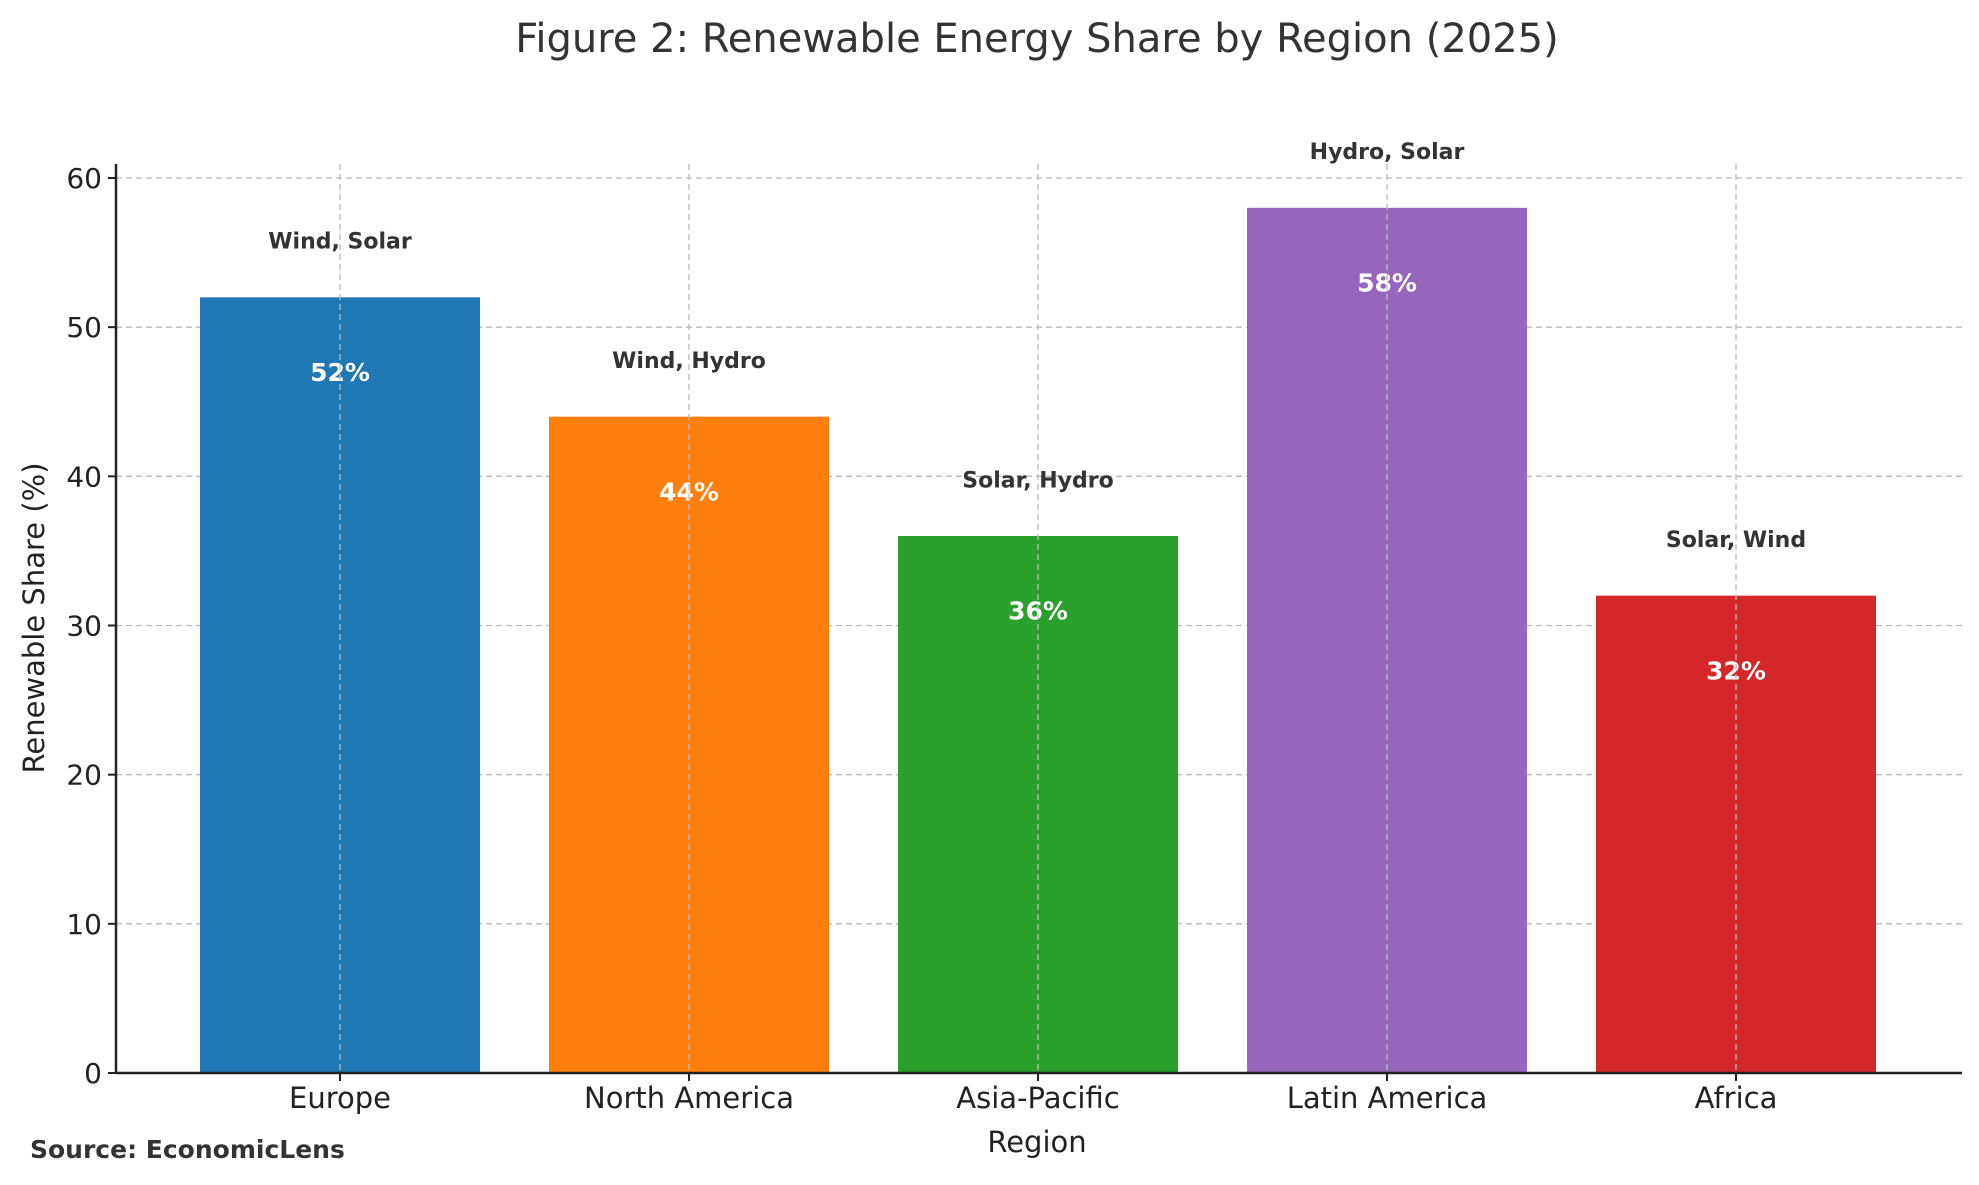  I want to click on y-tick-label: 10, so click(84, 924).